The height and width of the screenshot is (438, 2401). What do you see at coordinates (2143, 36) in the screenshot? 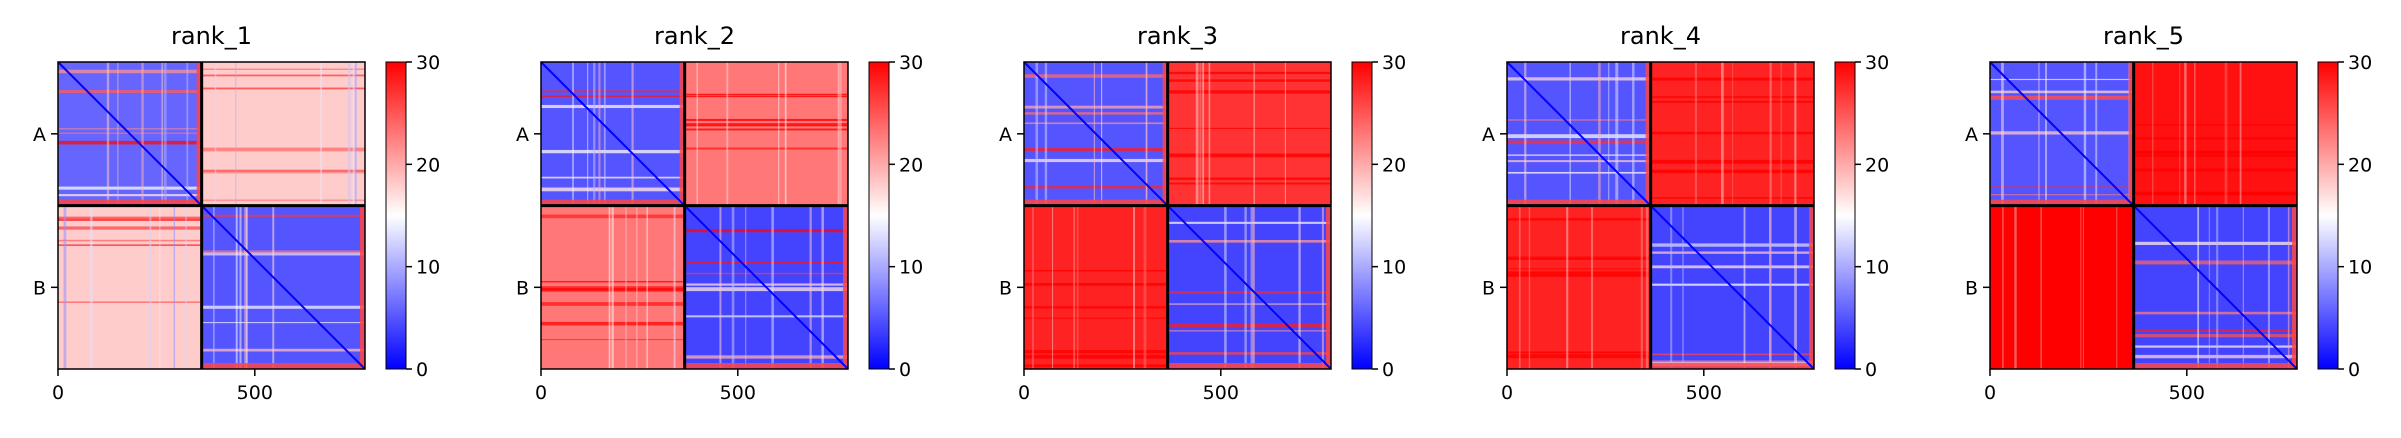
I see `panel-title: rank_5` at bounding box center [2143, 36].